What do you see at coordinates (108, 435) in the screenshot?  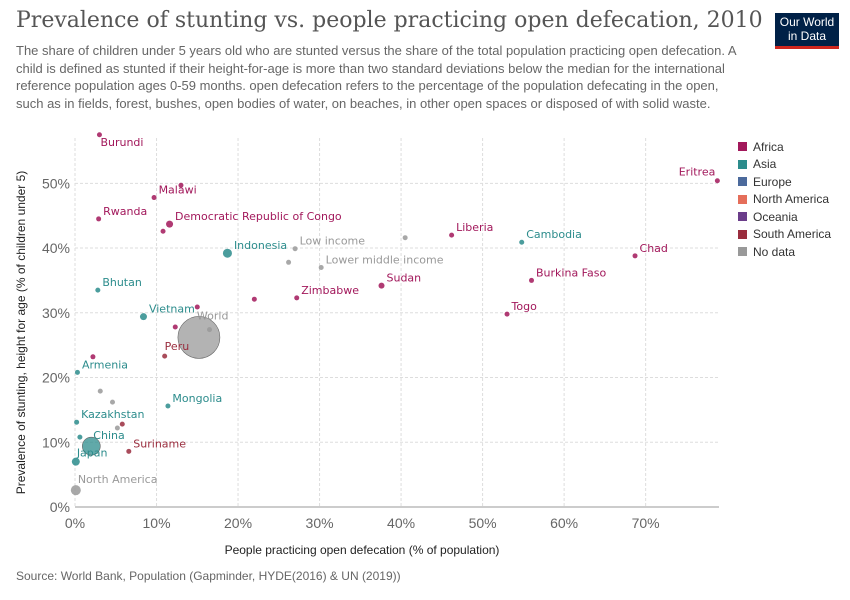 I see `point-label: China` at bounding box center [108, 435].